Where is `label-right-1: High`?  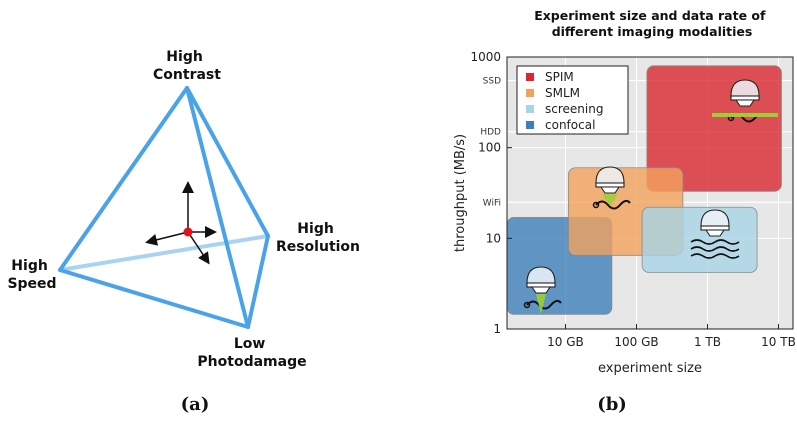 label-right-1: High is located at coordinates (315, 229).